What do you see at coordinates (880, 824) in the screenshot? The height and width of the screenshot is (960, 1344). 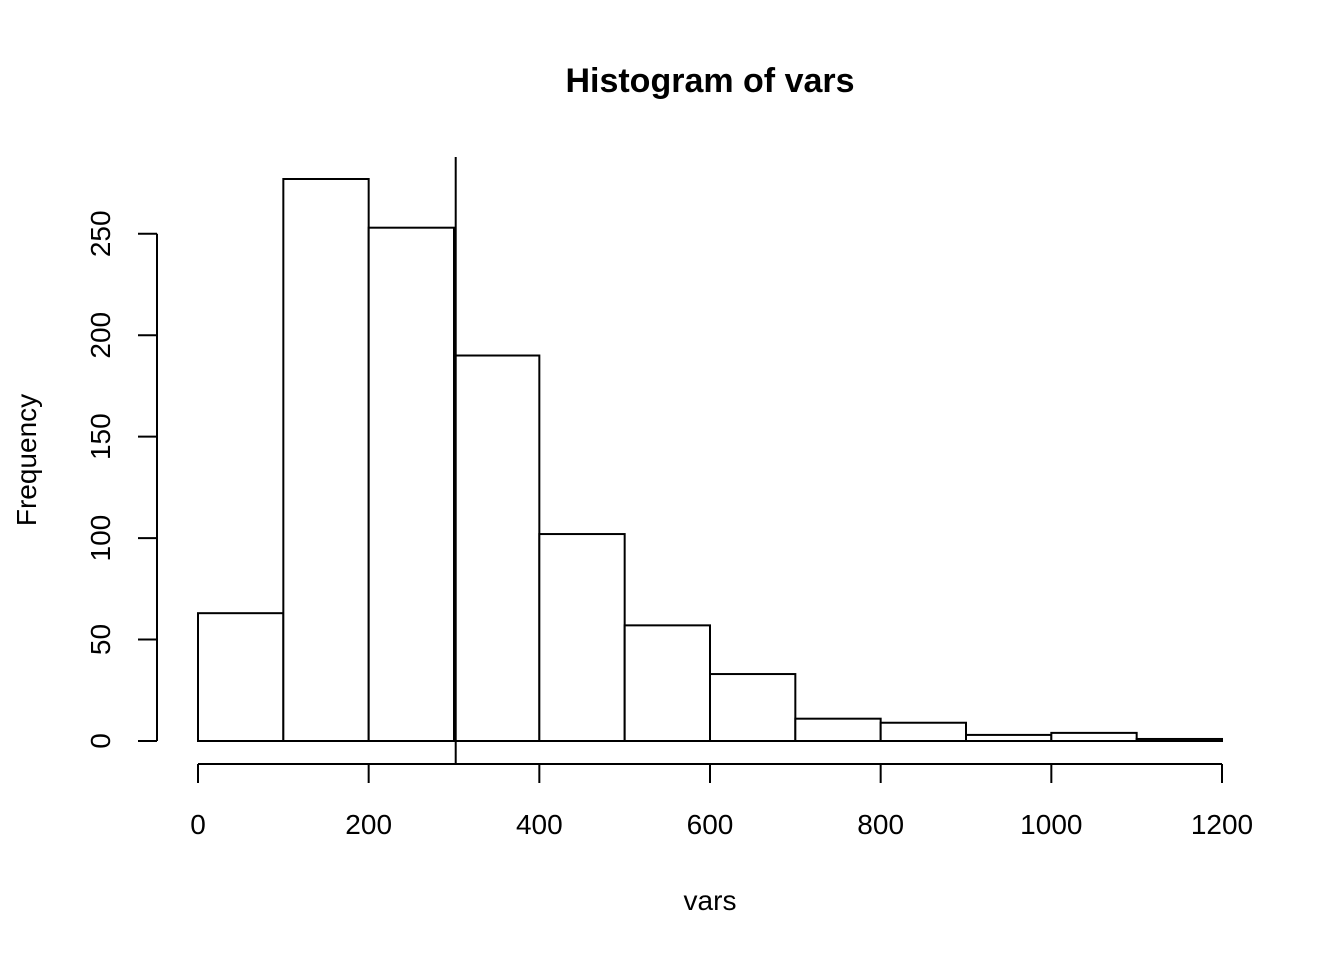 I see `x-tick-label: 800` at bounding box center [880, 824].